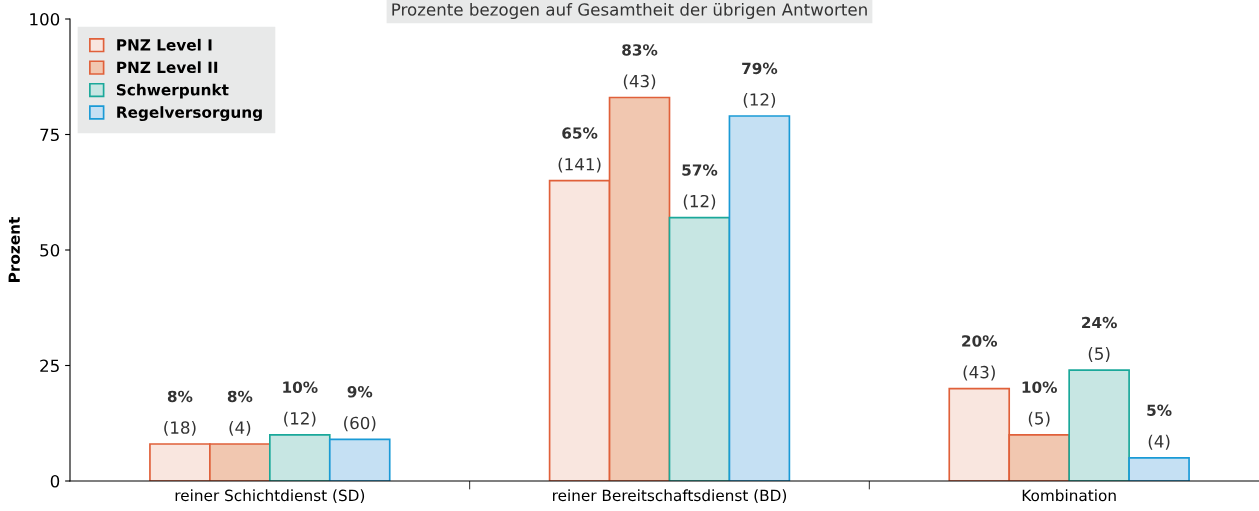  What do you see at coordinates (1159, 427) in the screenshot?
I see `text: 5% (4)` at bounding box center [1159, 427].